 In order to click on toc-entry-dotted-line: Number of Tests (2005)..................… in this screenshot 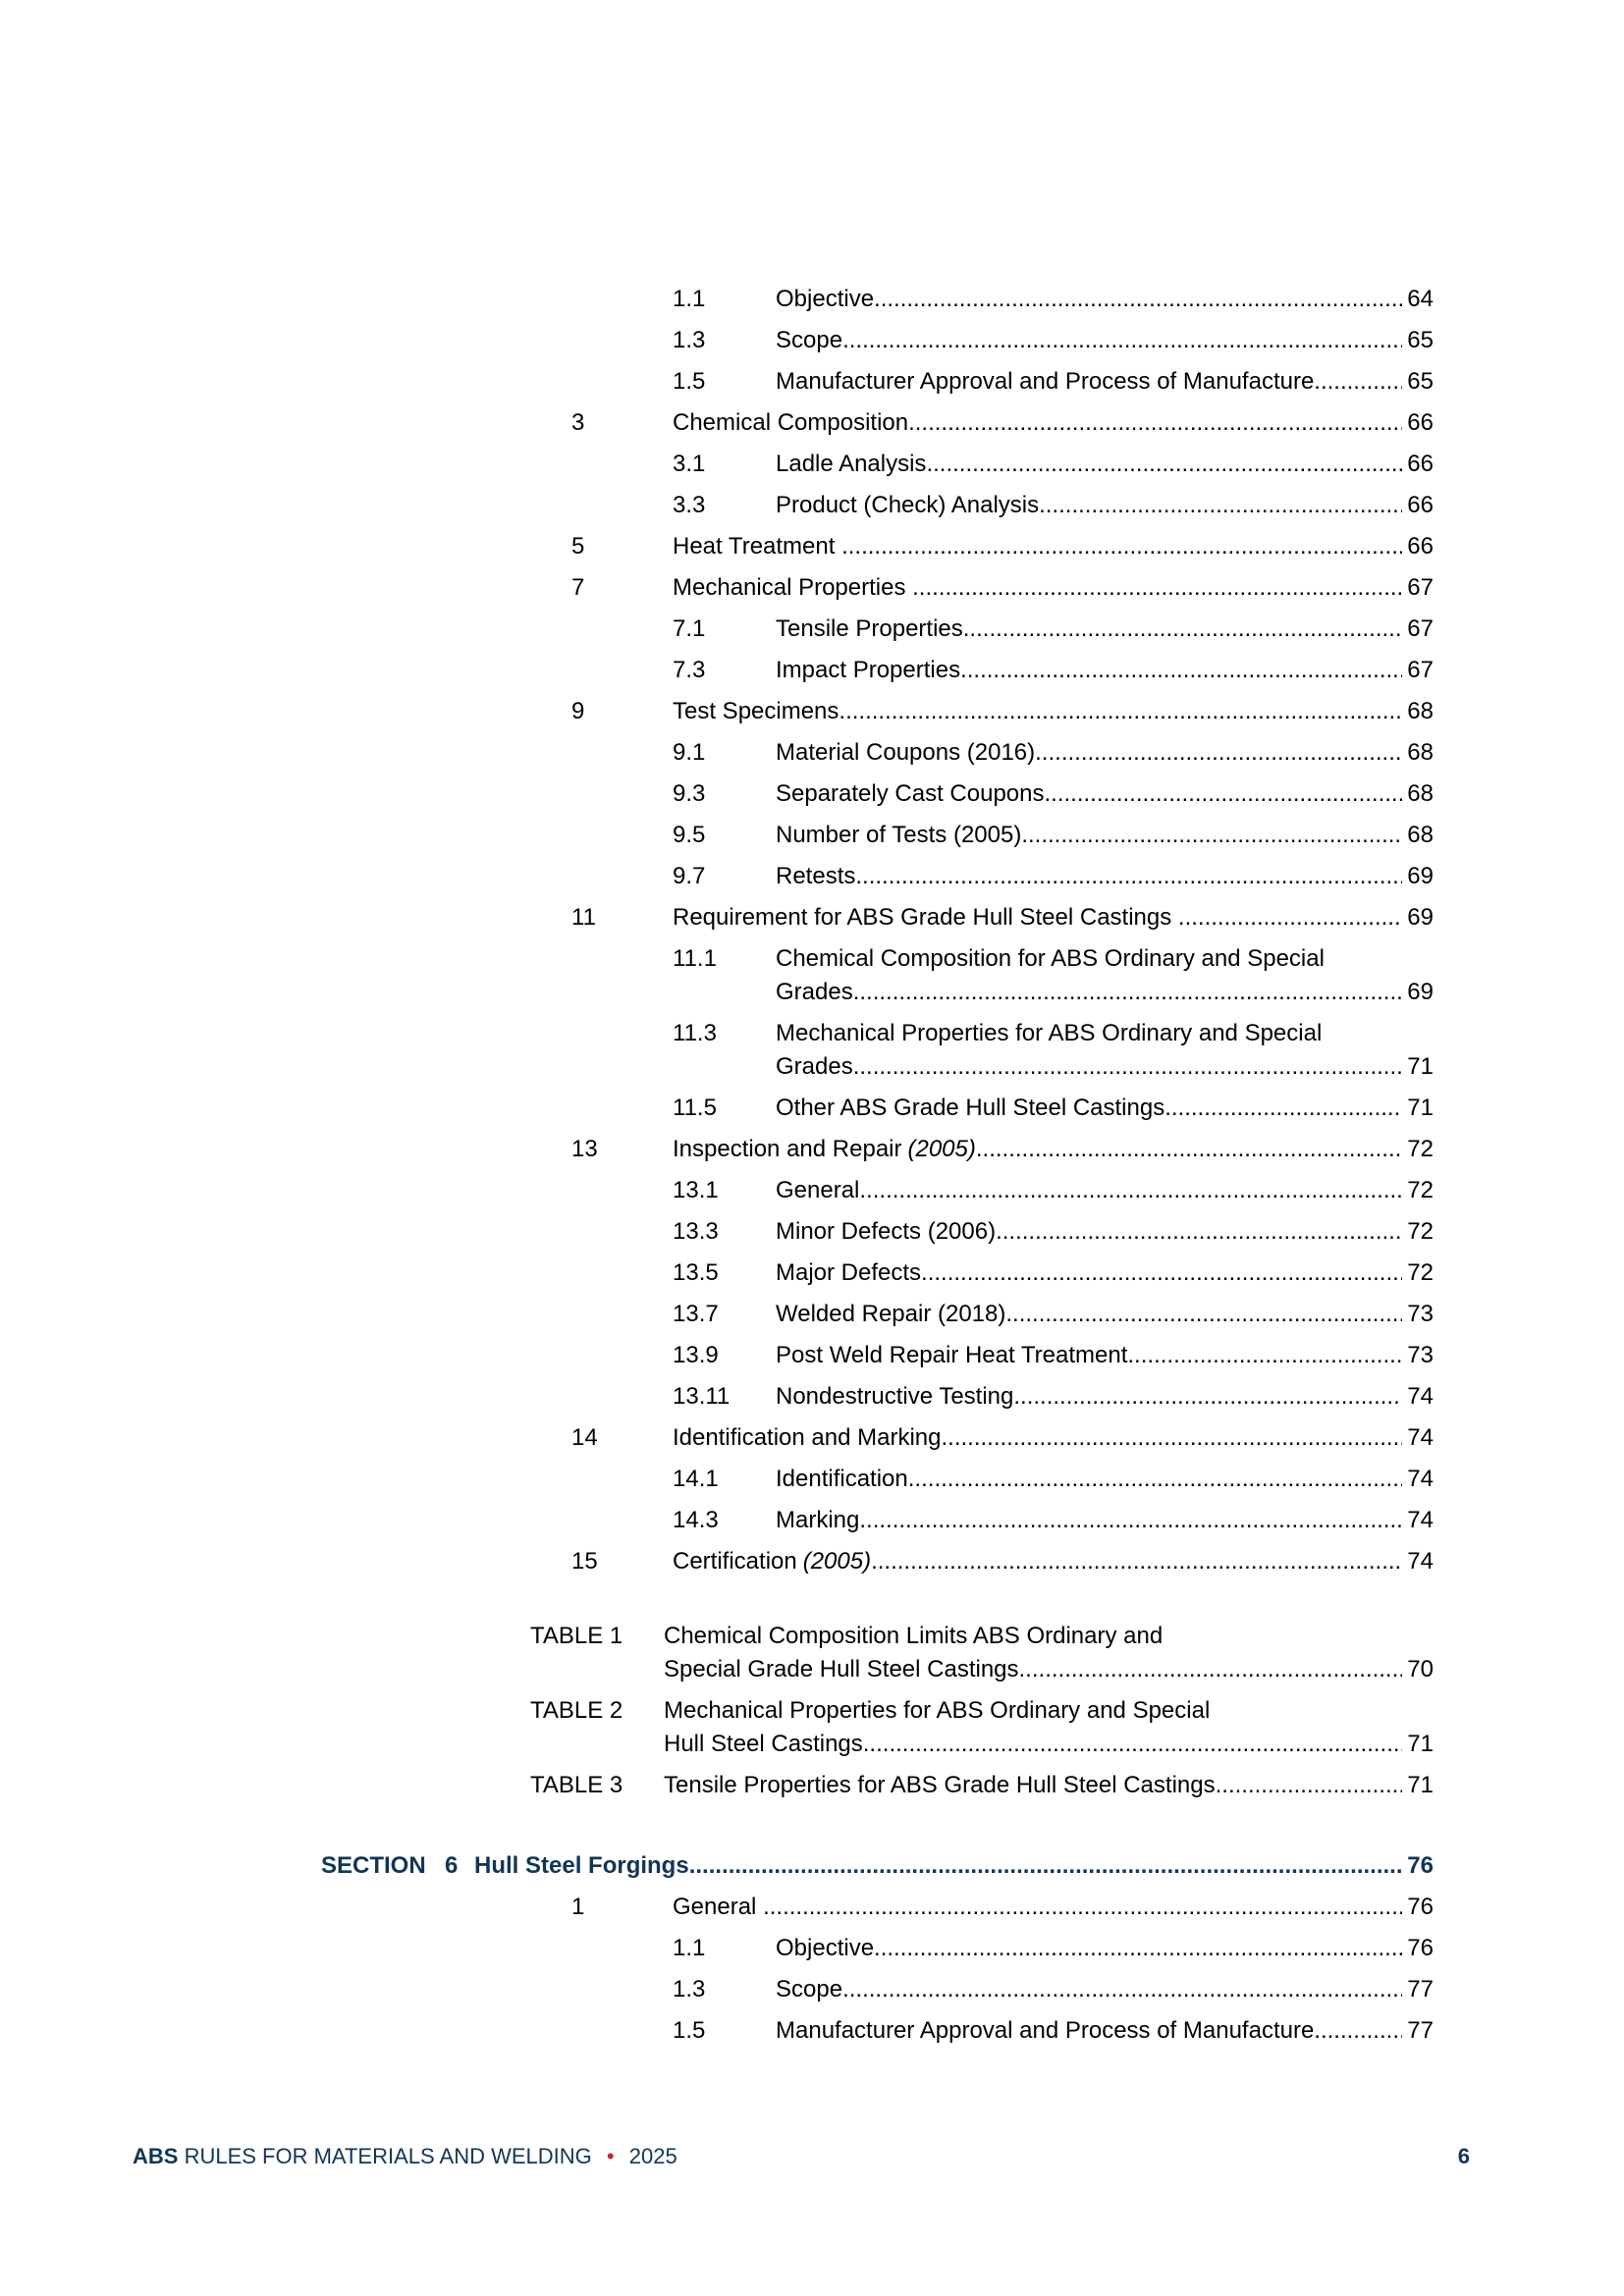, I will do `click(1105, 836)`.